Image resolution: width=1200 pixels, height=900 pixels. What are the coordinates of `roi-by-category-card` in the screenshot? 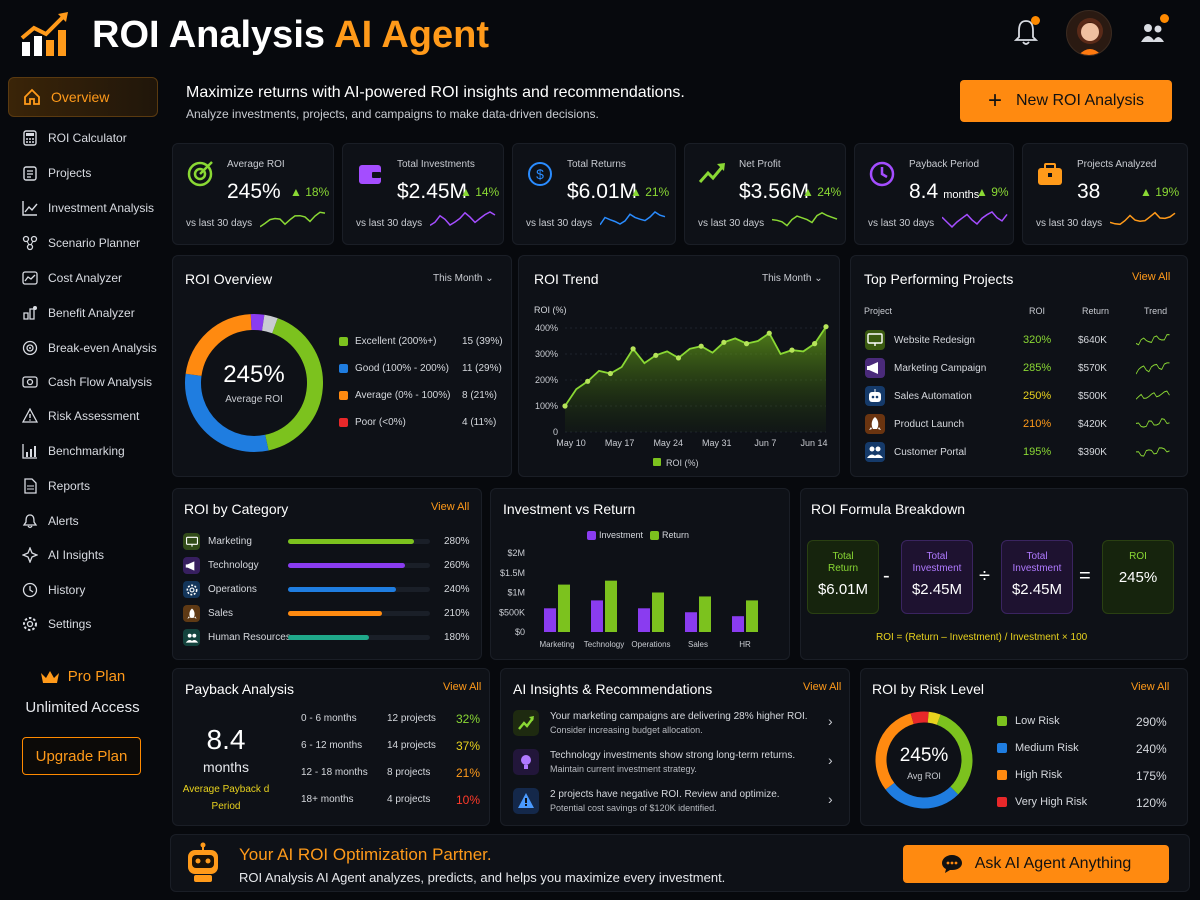 It's located at (327, 574).